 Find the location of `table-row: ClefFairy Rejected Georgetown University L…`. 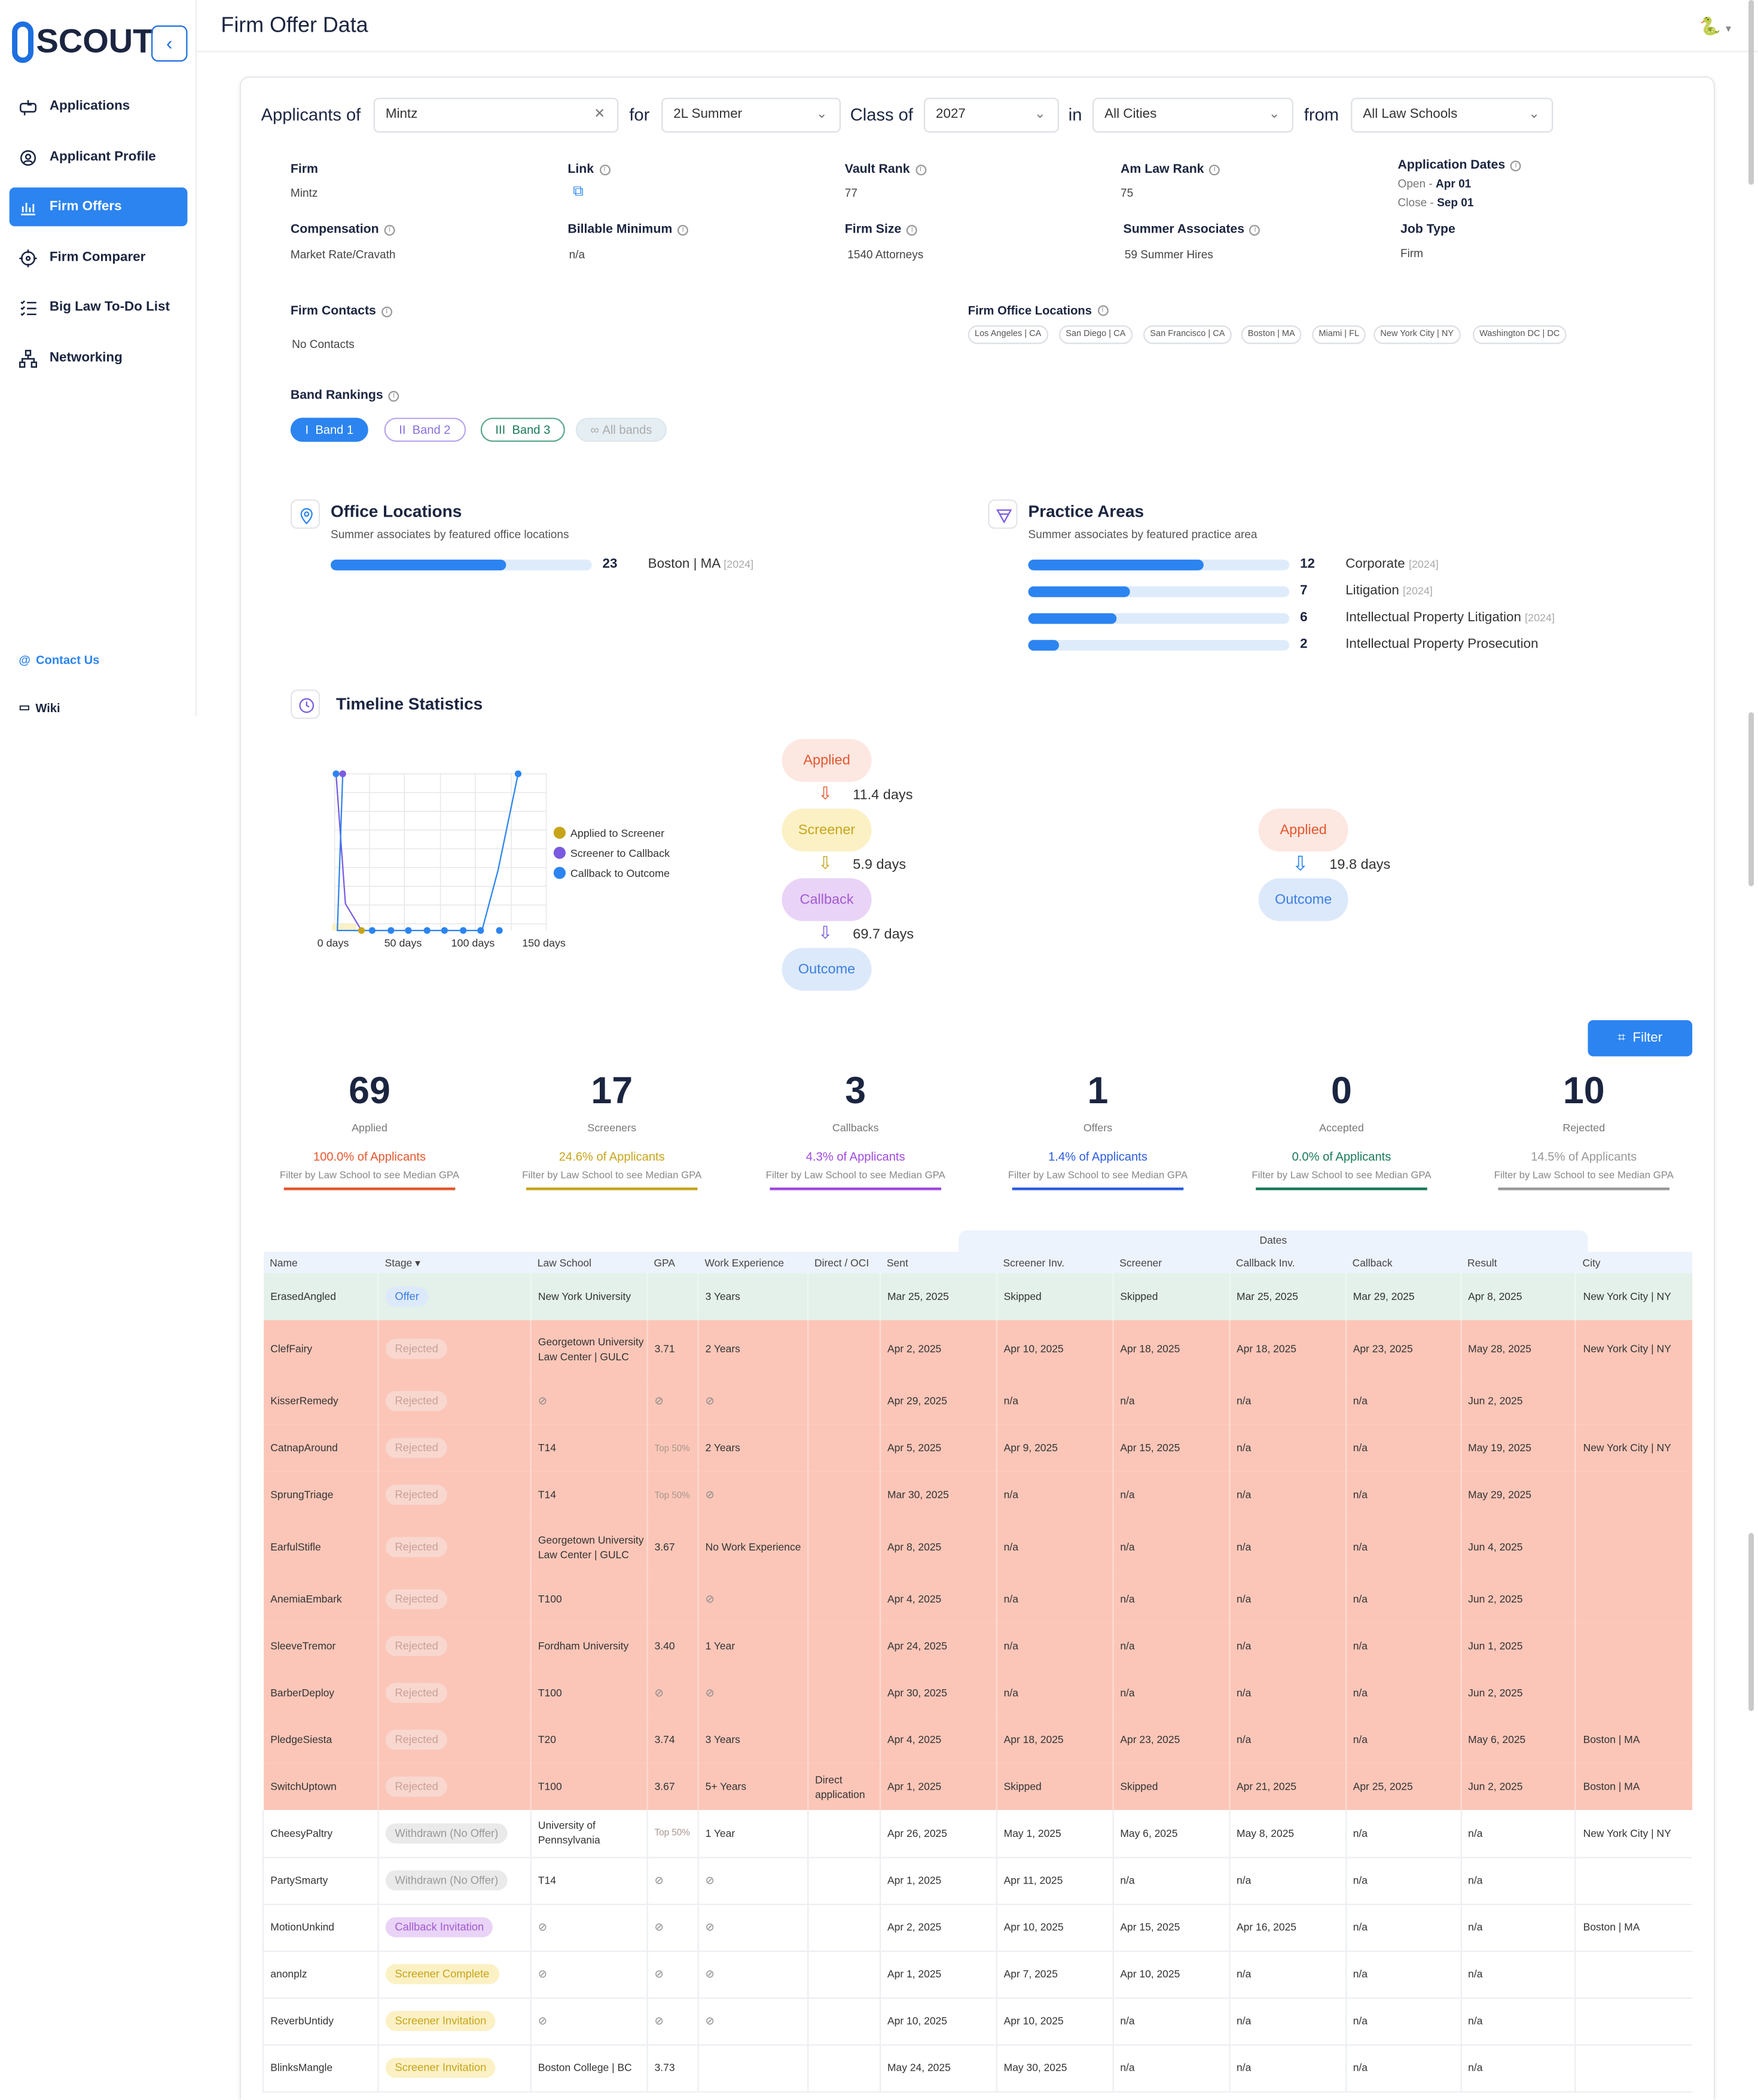

table-row: ClefFairy Rejected Georgetown University L… is located at coordinates (977, 1349).